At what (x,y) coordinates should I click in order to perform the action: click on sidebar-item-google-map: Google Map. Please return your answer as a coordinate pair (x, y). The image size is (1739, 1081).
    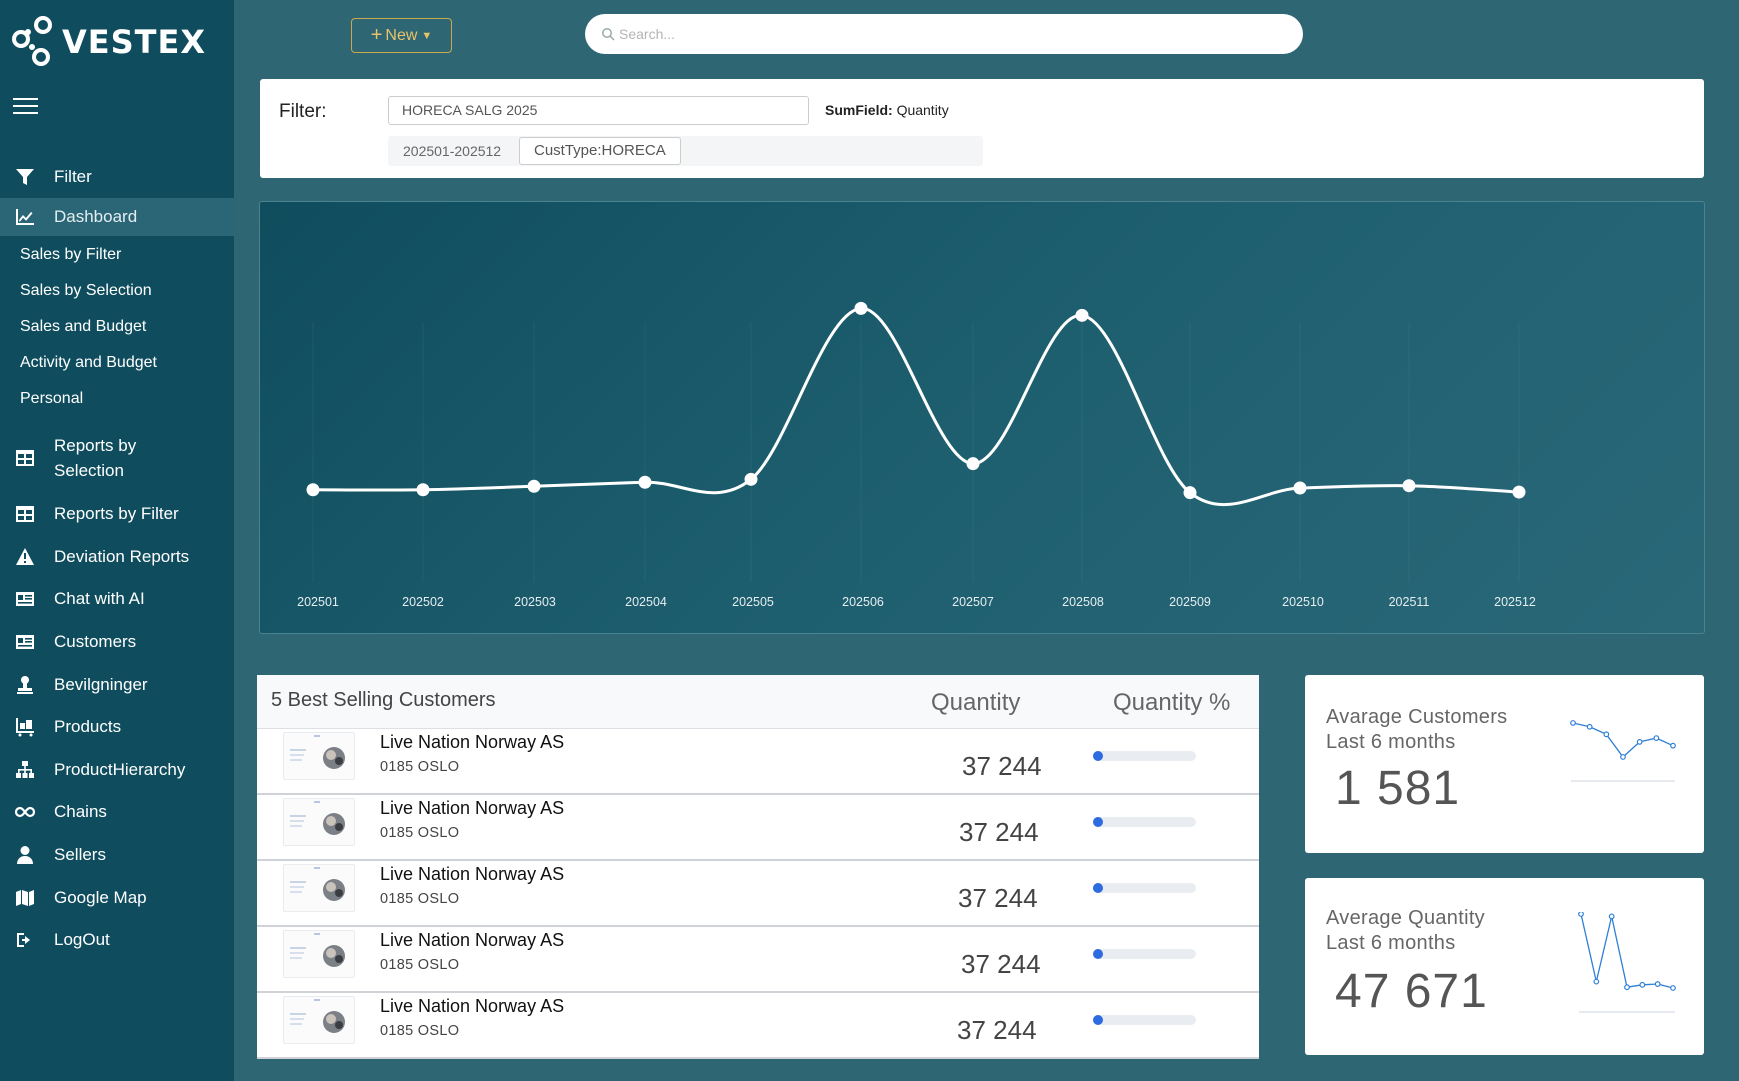
    Looking at the image, I should click on (117, 898).